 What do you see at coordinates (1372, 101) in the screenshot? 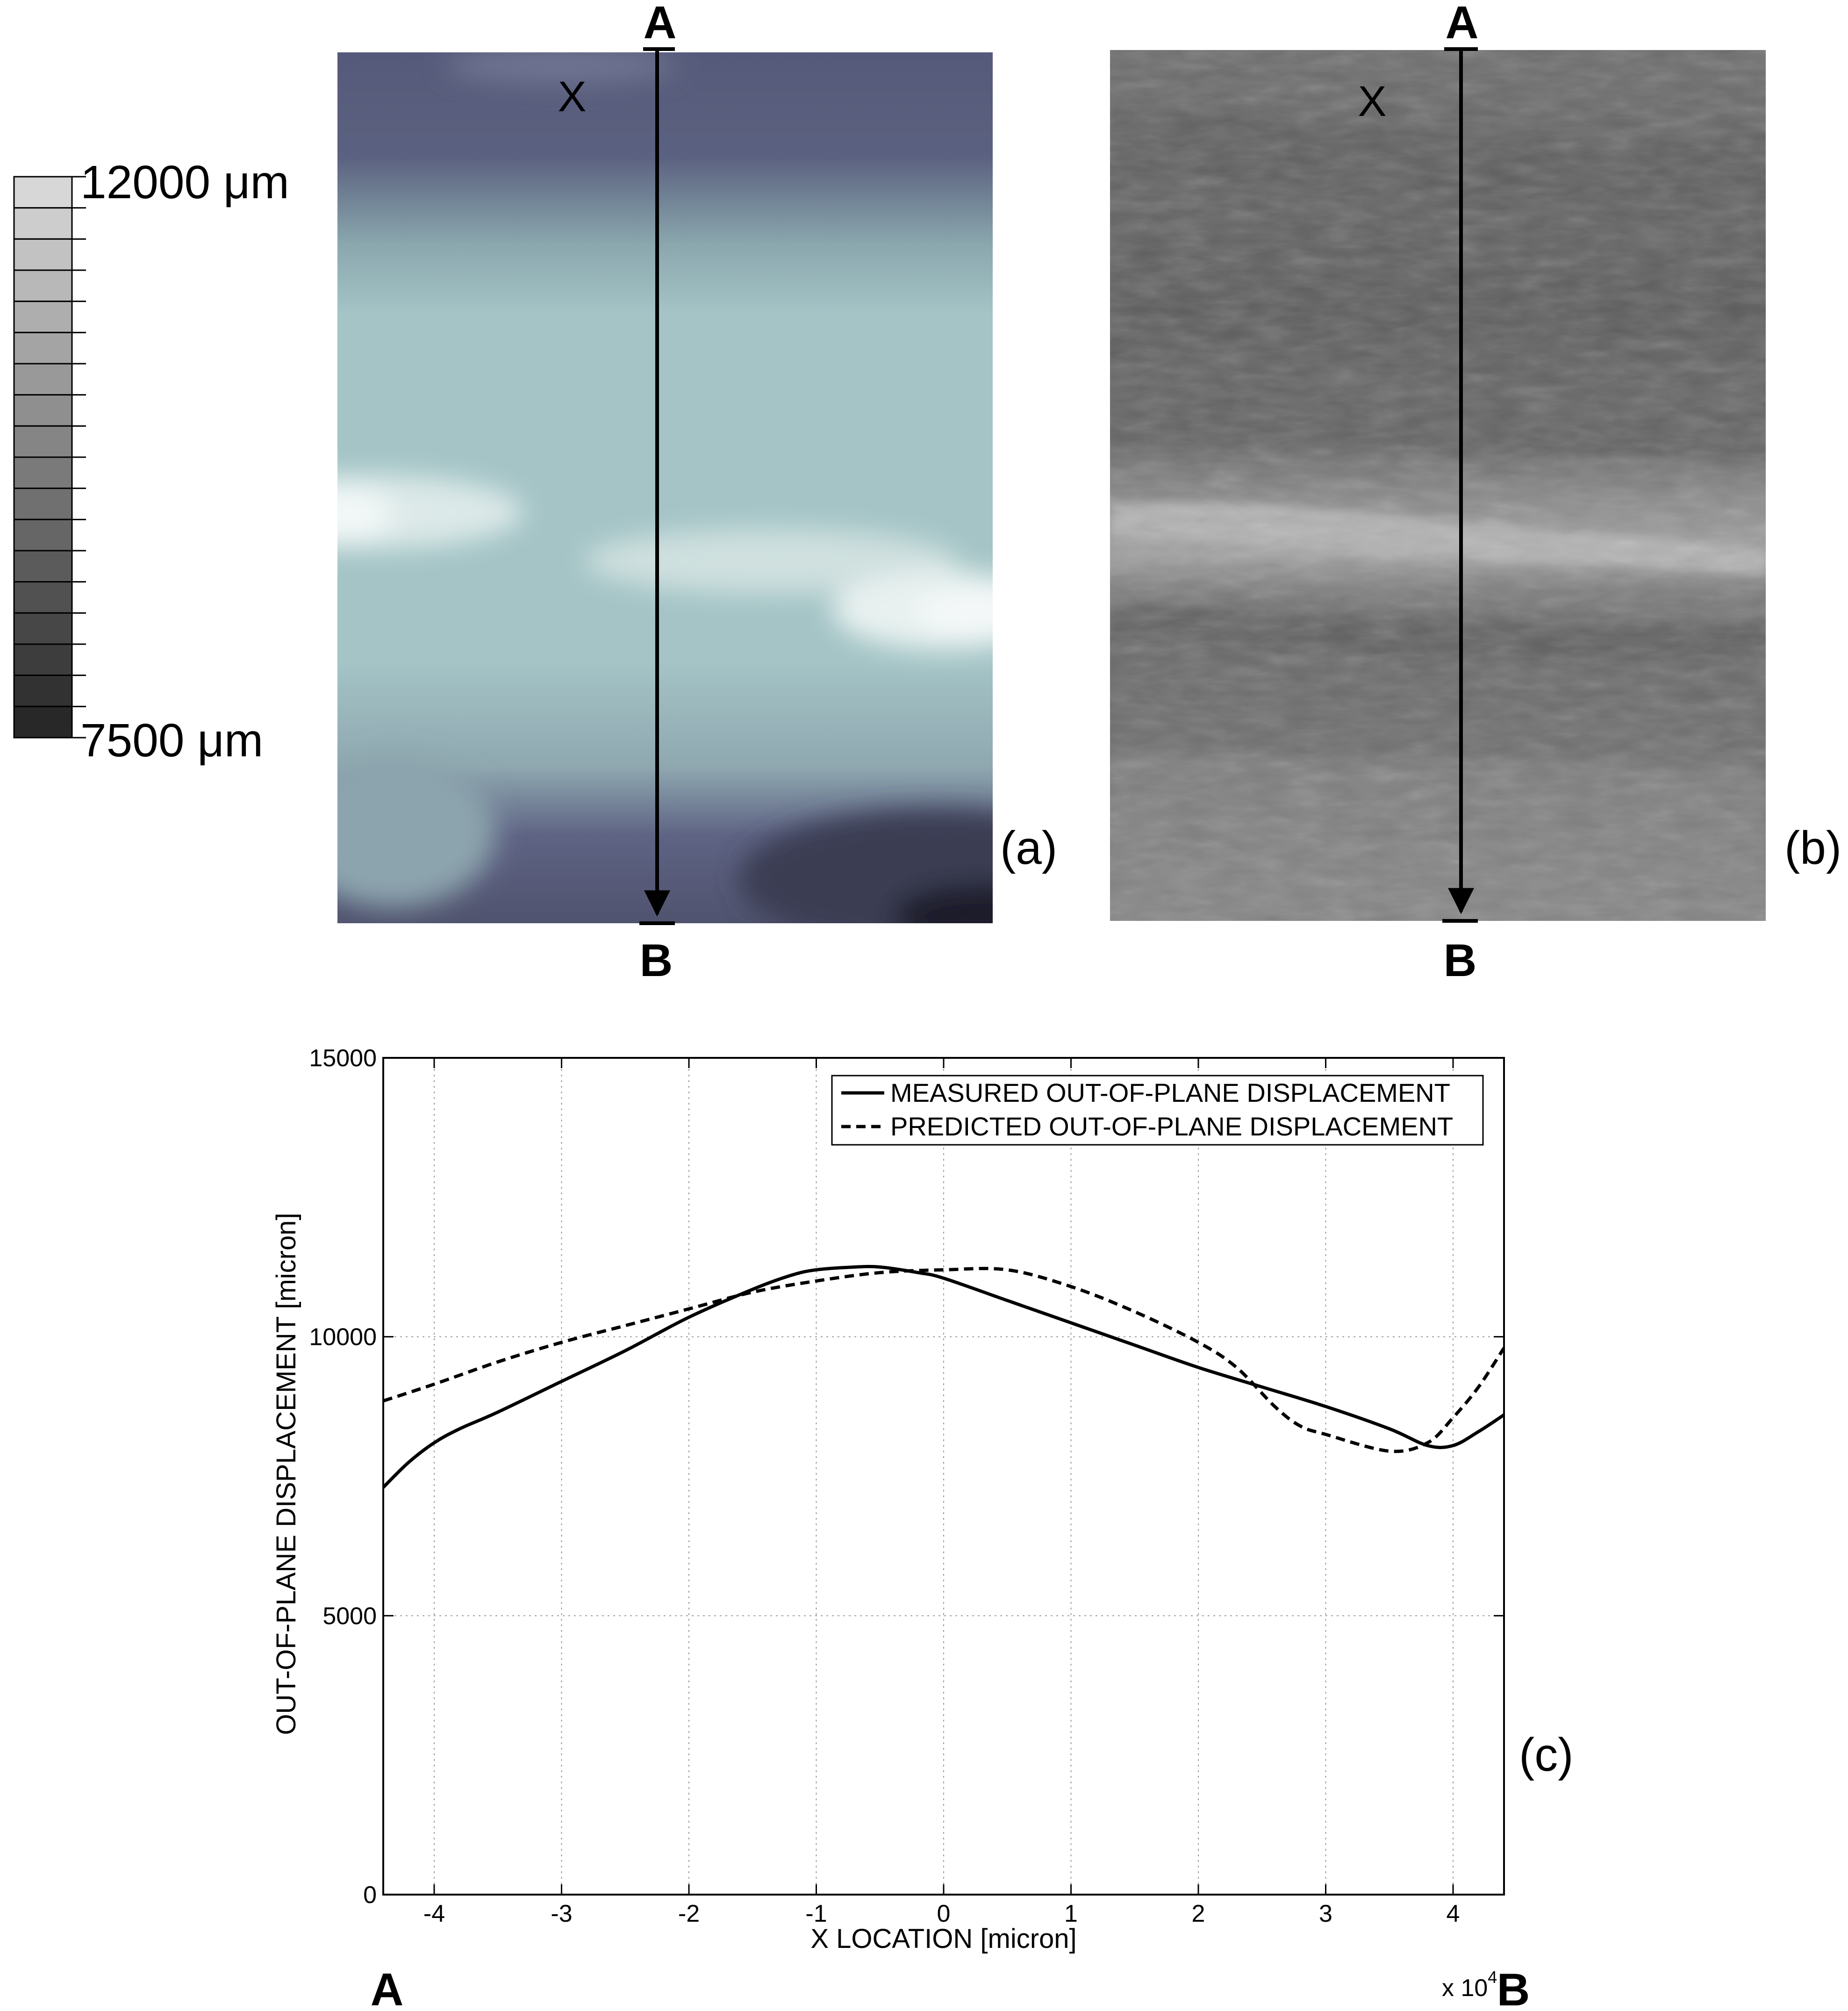
I see `panel-b-x-marker: X` at bounding box center [1372, 101].